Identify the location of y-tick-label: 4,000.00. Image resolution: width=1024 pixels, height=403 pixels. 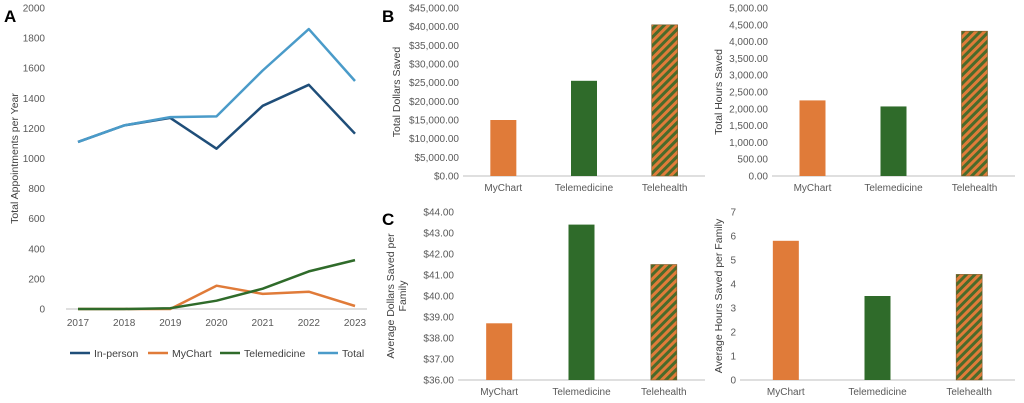
(748, 42).